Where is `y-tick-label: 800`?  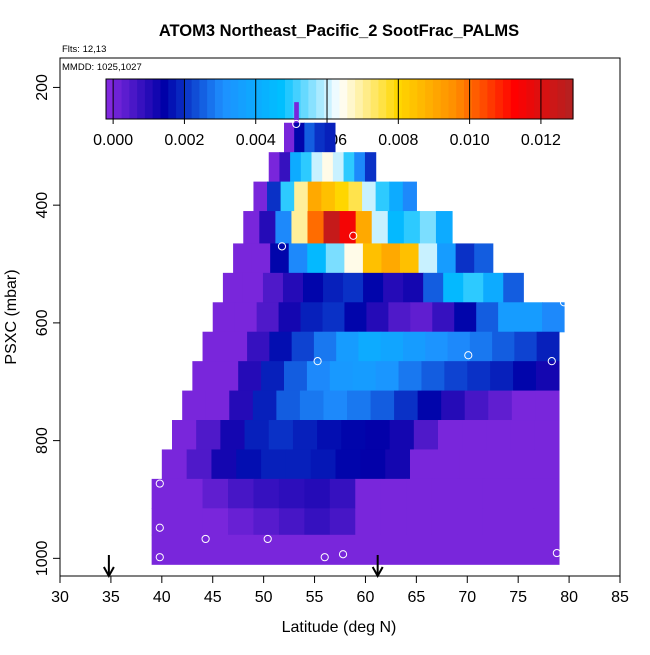
y-tick-label: 800 is located at coordinates (42, 440).